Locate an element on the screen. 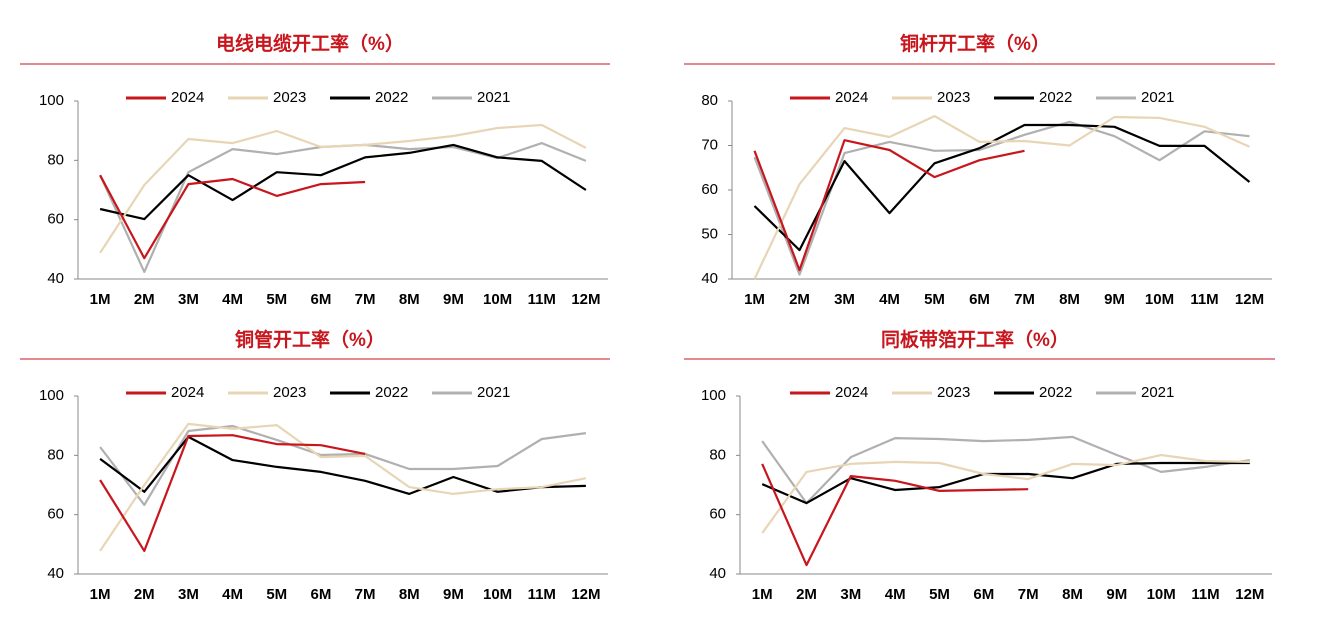  chart-title: 铜杆开工率（%） is located at coordinates (975, 43).